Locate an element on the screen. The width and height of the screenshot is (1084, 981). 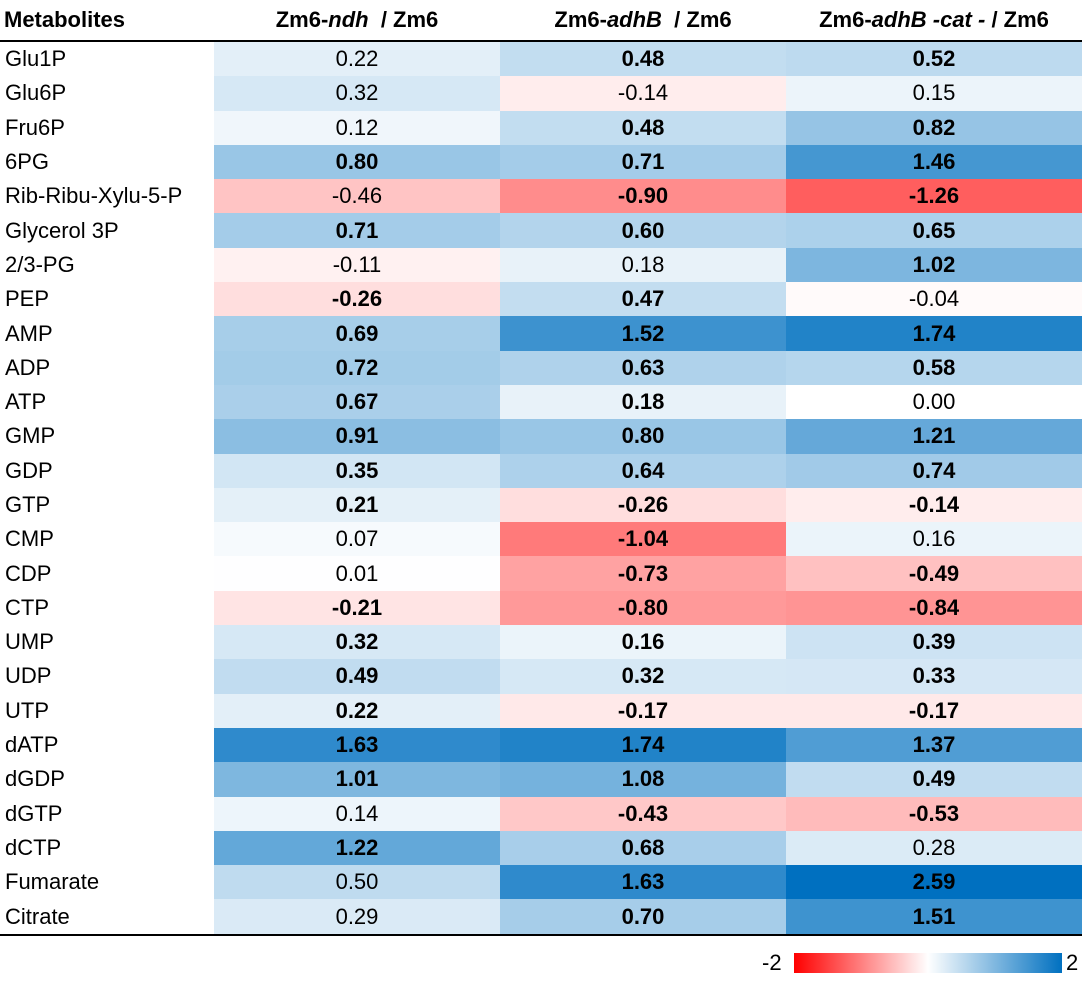
heatmap-cell: 0.82 is located at coordinates (934, 127).